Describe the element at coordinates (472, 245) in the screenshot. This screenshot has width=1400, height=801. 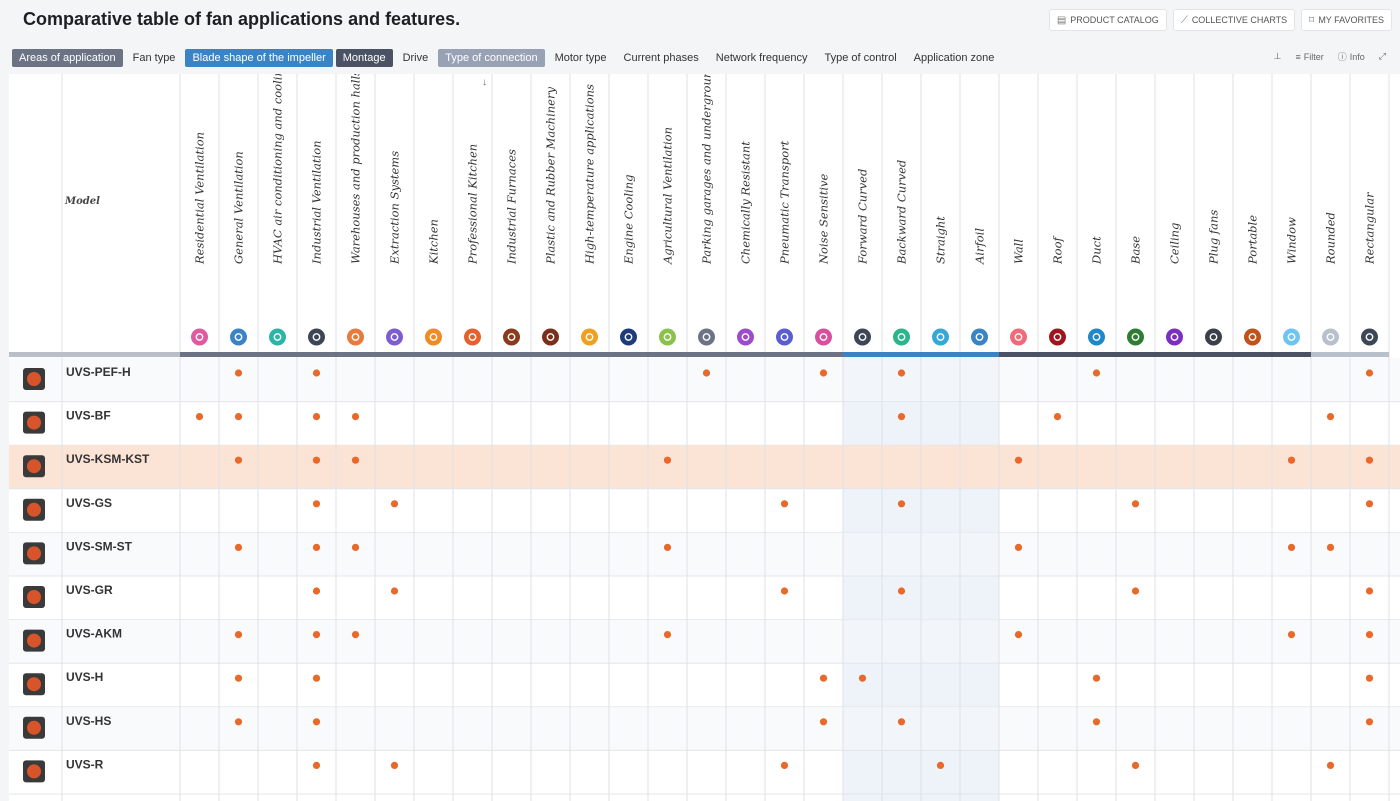
I see `column-header-chef: Professional Kitchen` at that location.